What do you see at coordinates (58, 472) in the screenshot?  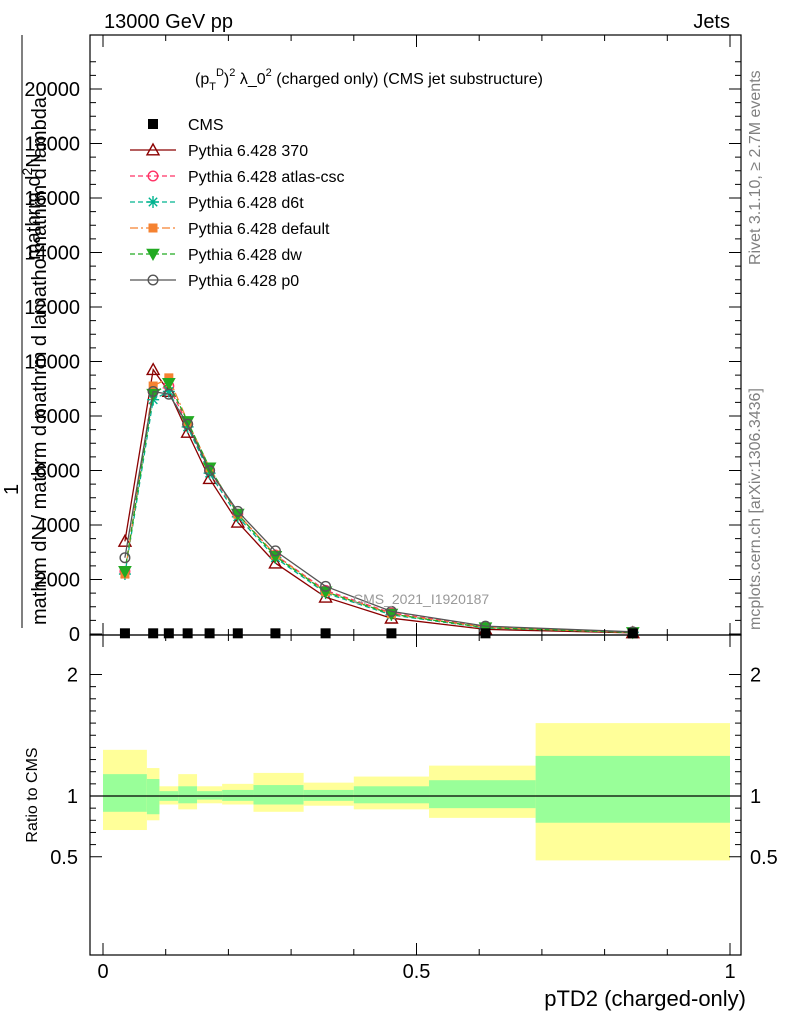 I see `y-tick-label: 6000` at bounding box center [58, 472].